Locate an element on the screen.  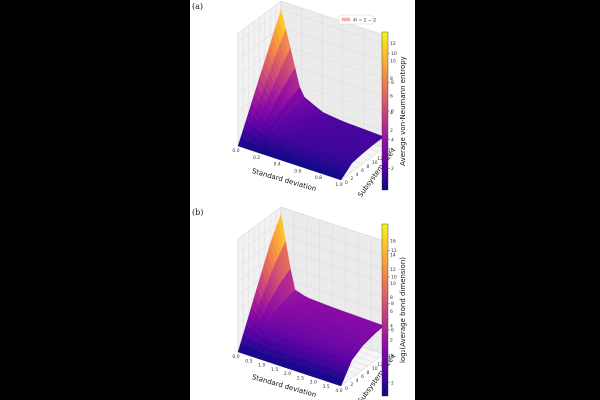
z-tick-label: 16 is located at coordinates (393, 242).